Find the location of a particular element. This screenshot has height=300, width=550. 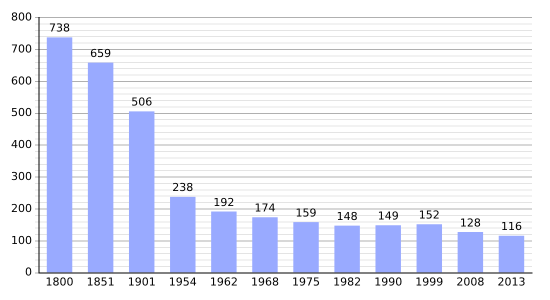

y-tick-label: 600 is located at coordinates (21, 81).